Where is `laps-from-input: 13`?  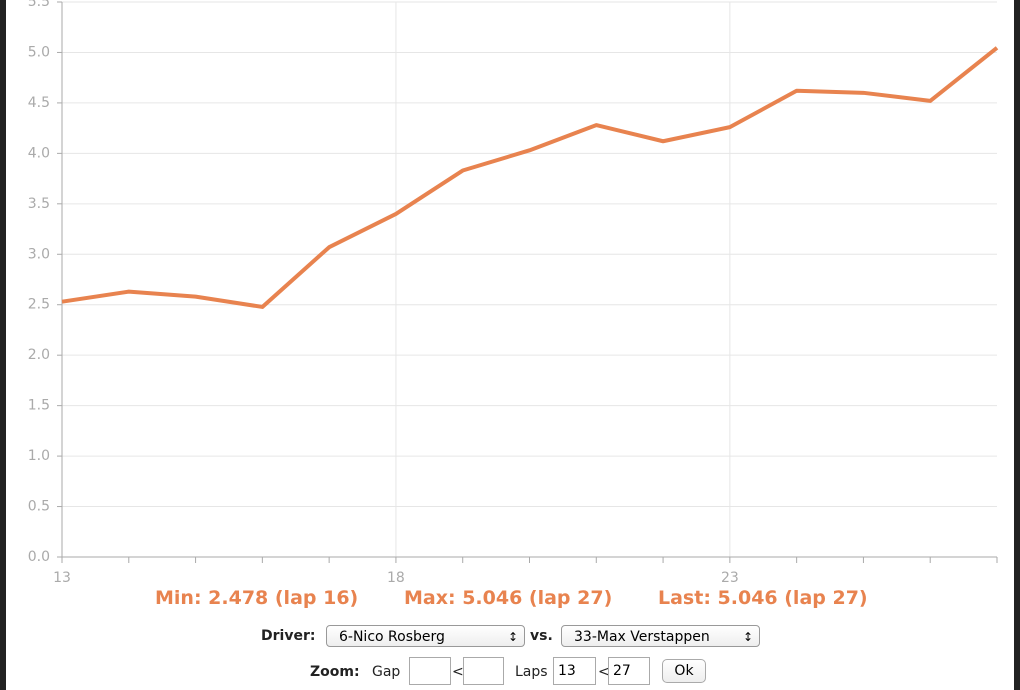 laps-from-input: 13 is located at coordinates (574, 671).